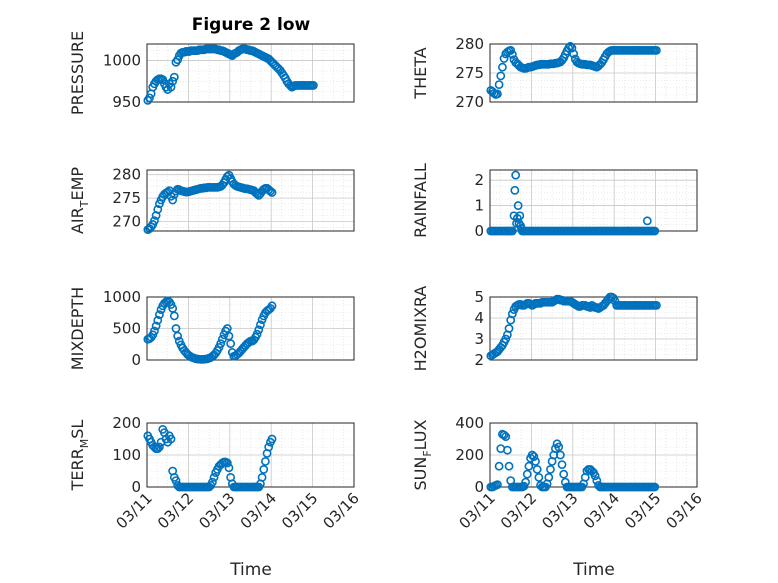  What do you see at coordinates (126, 455) in the screenshot?
I see `y-tick-label: 100` at bounding box center [126, 455].